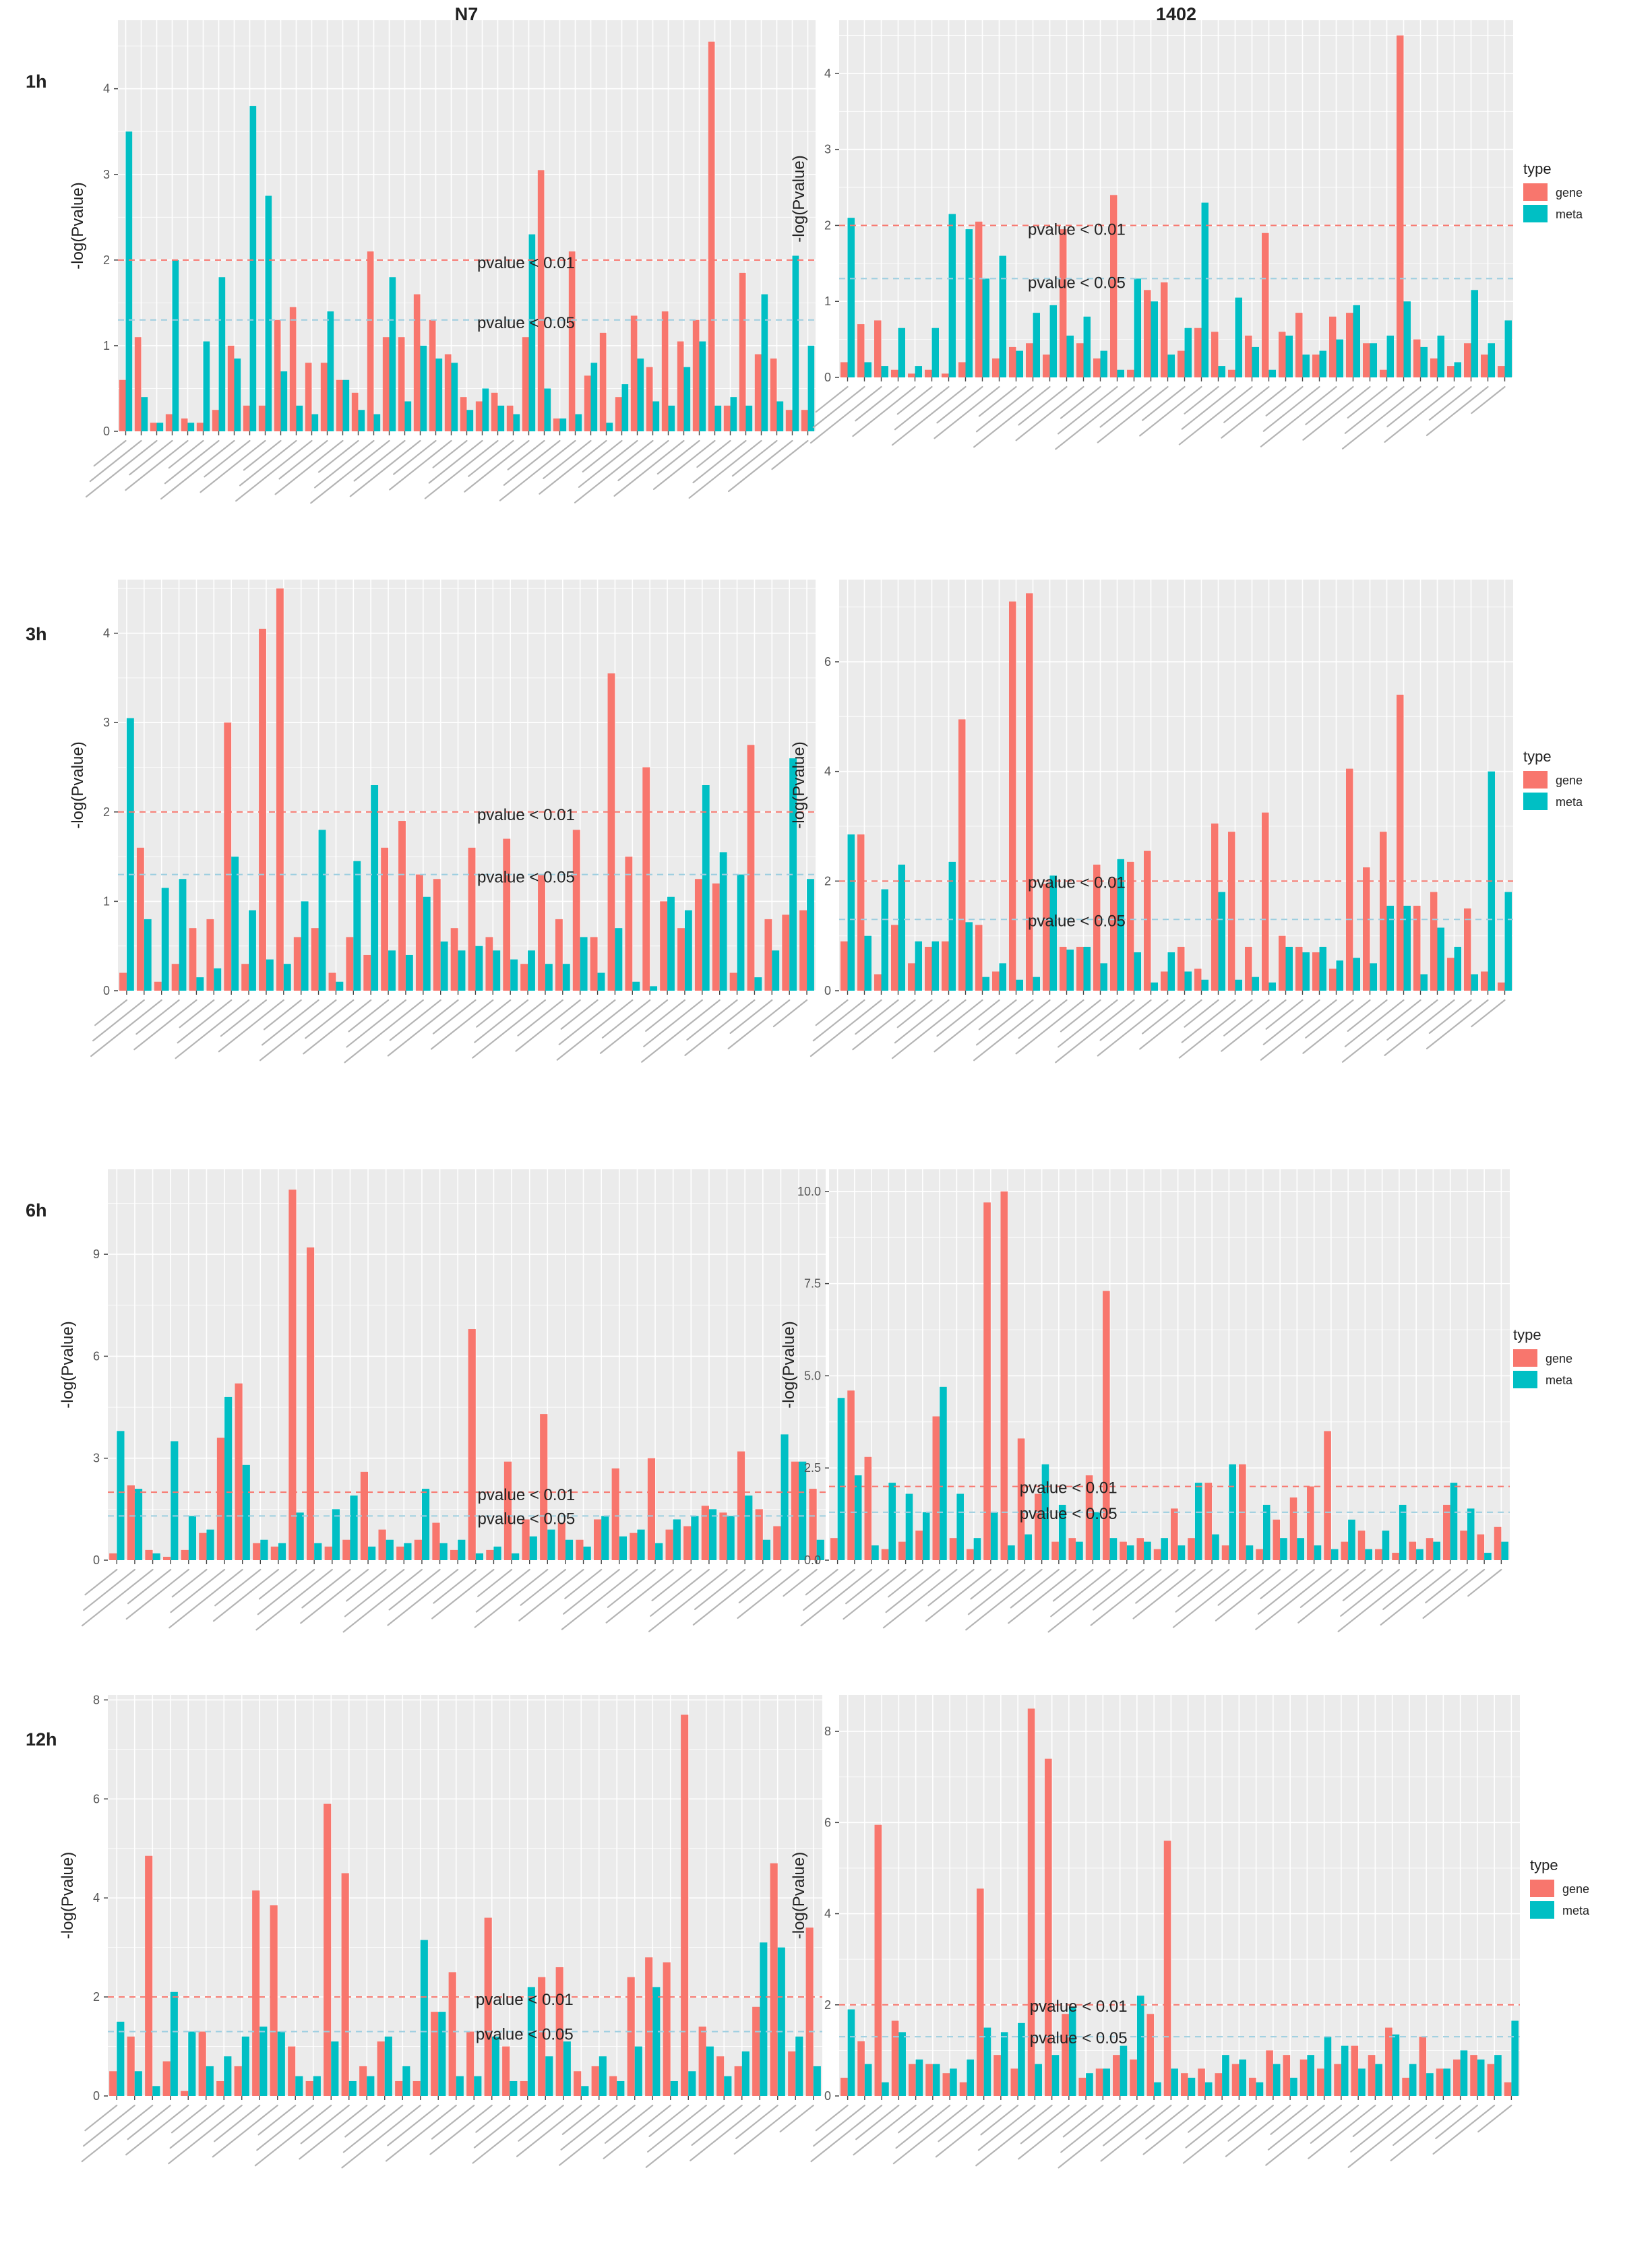 This screenshot has height=2255, width=1652. Describe the element at coordinates (812, 1468) in the screenshot. I see `y-tick-label: 2.5` at that location.